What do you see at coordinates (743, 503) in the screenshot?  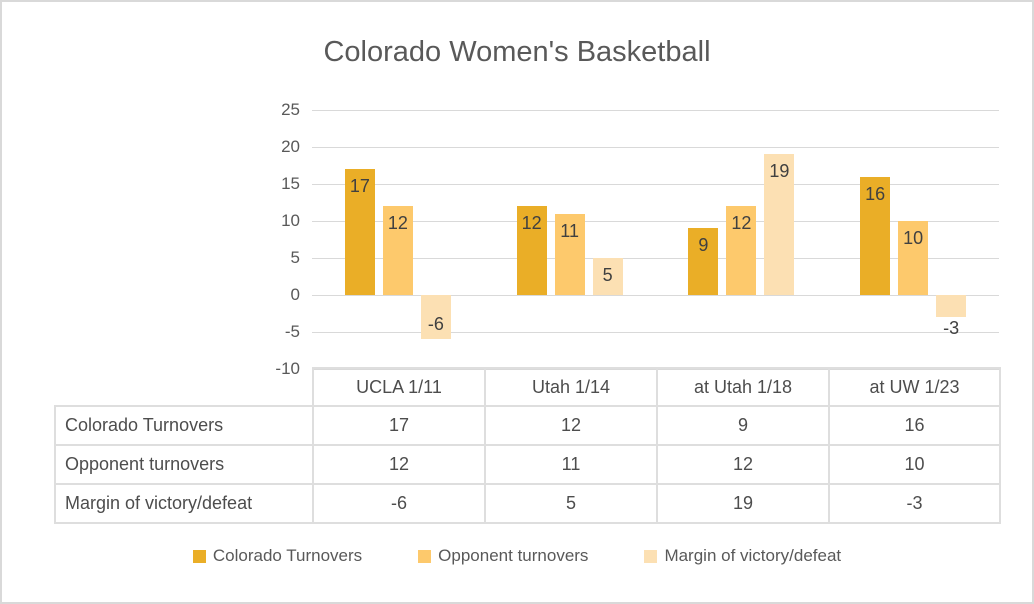 I see `table-cell-margin-of-victory-defeat-at-utah-1-18: 19` at bounding box center [743, 503].